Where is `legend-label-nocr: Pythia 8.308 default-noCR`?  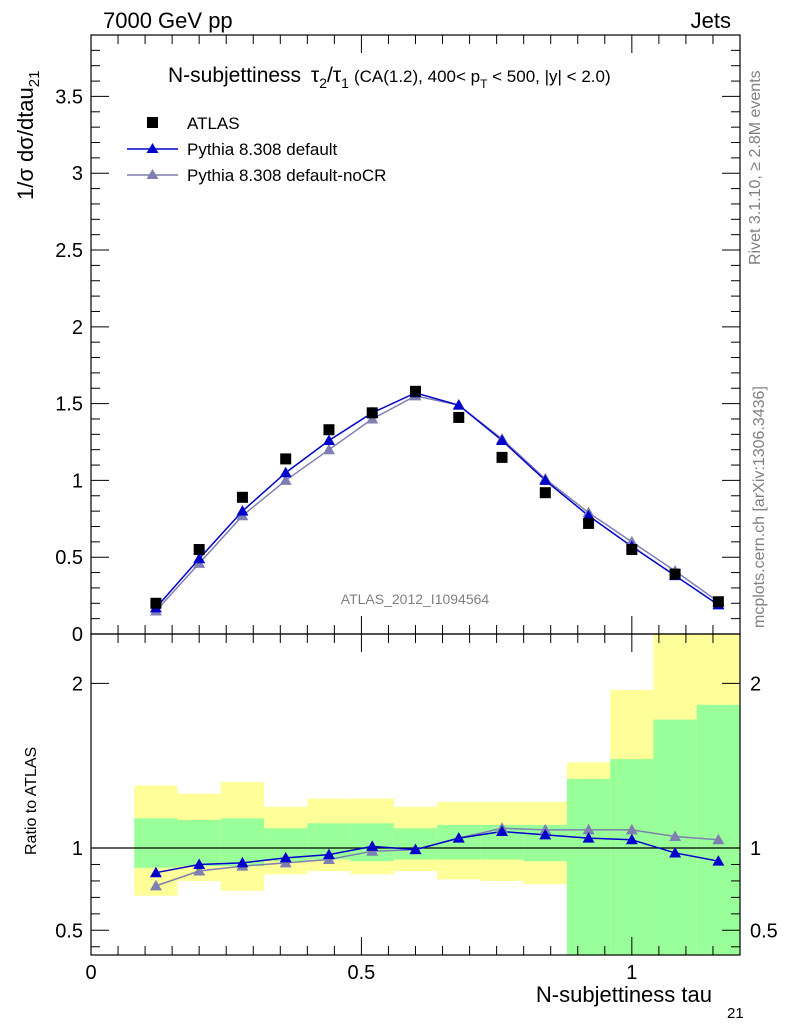 legend-label-nocr: Pythia 8.308 default-noCR is located at coordinates (286, 175).